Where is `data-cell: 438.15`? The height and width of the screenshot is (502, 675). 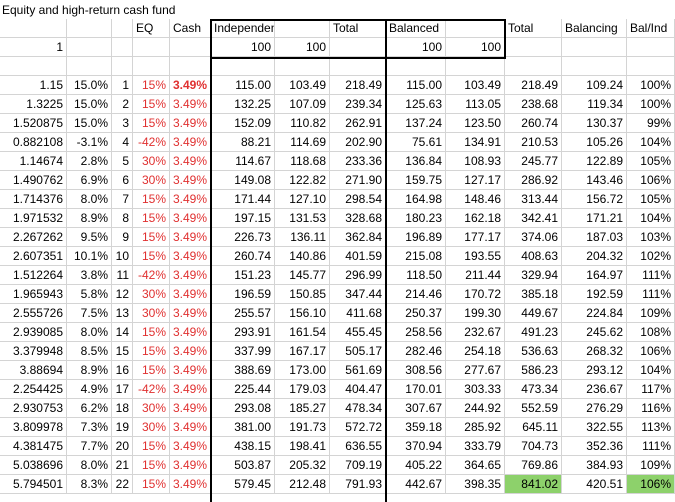
data-cell: 438.15 is located at coordinates (243, 446).